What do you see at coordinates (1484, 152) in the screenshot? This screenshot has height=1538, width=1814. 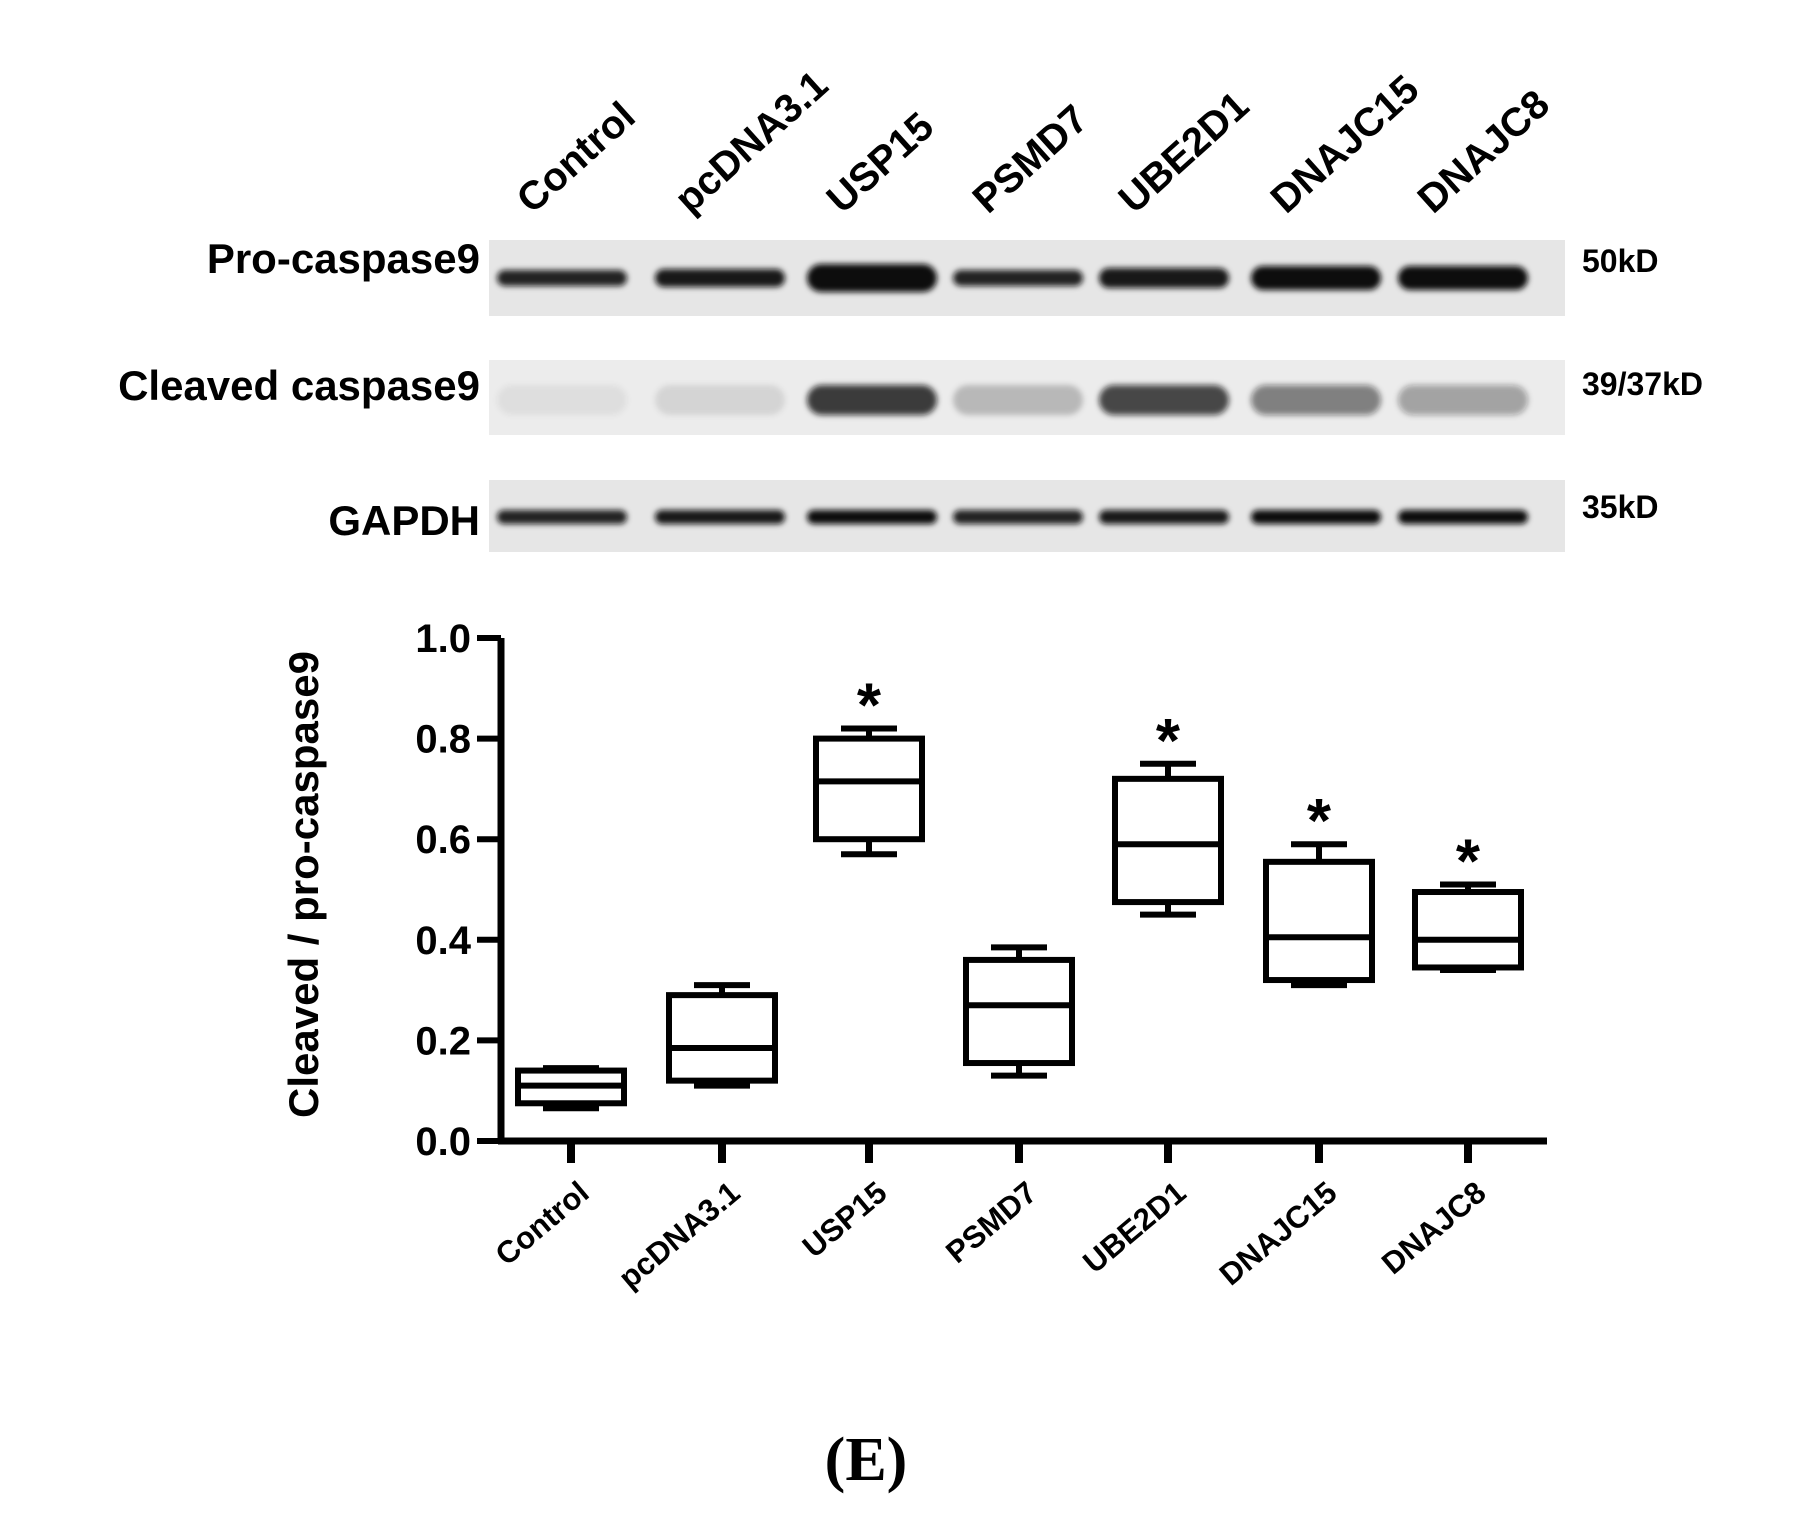 I see `lane-label: DNAJC8` at bounding box center [1484, 152].